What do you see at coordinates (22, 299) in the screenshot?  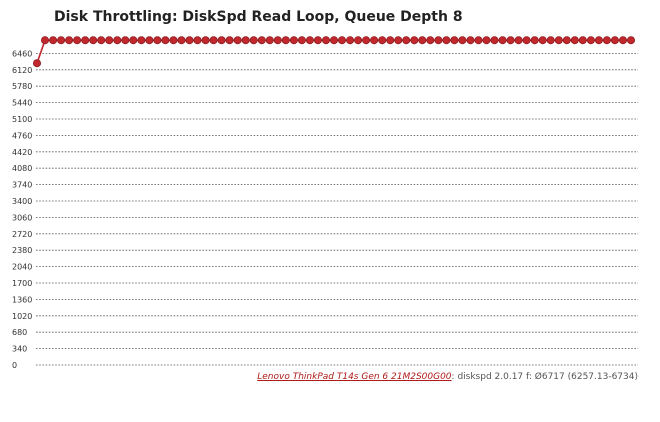 I see `y-tick-label: 1360` at bounding box center [22, 299].